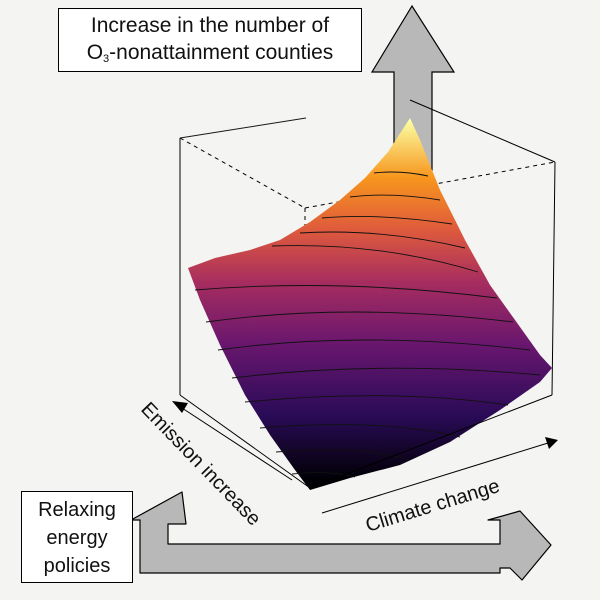  I want to click on climate-axis-arrow, so click(439, 475).